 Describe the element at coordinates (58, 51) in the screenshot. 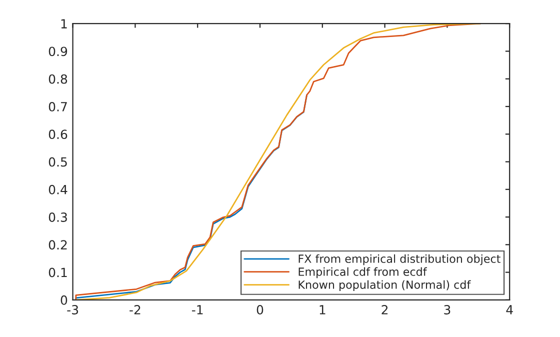

I see `y-tick-label: 0.9` at that location.